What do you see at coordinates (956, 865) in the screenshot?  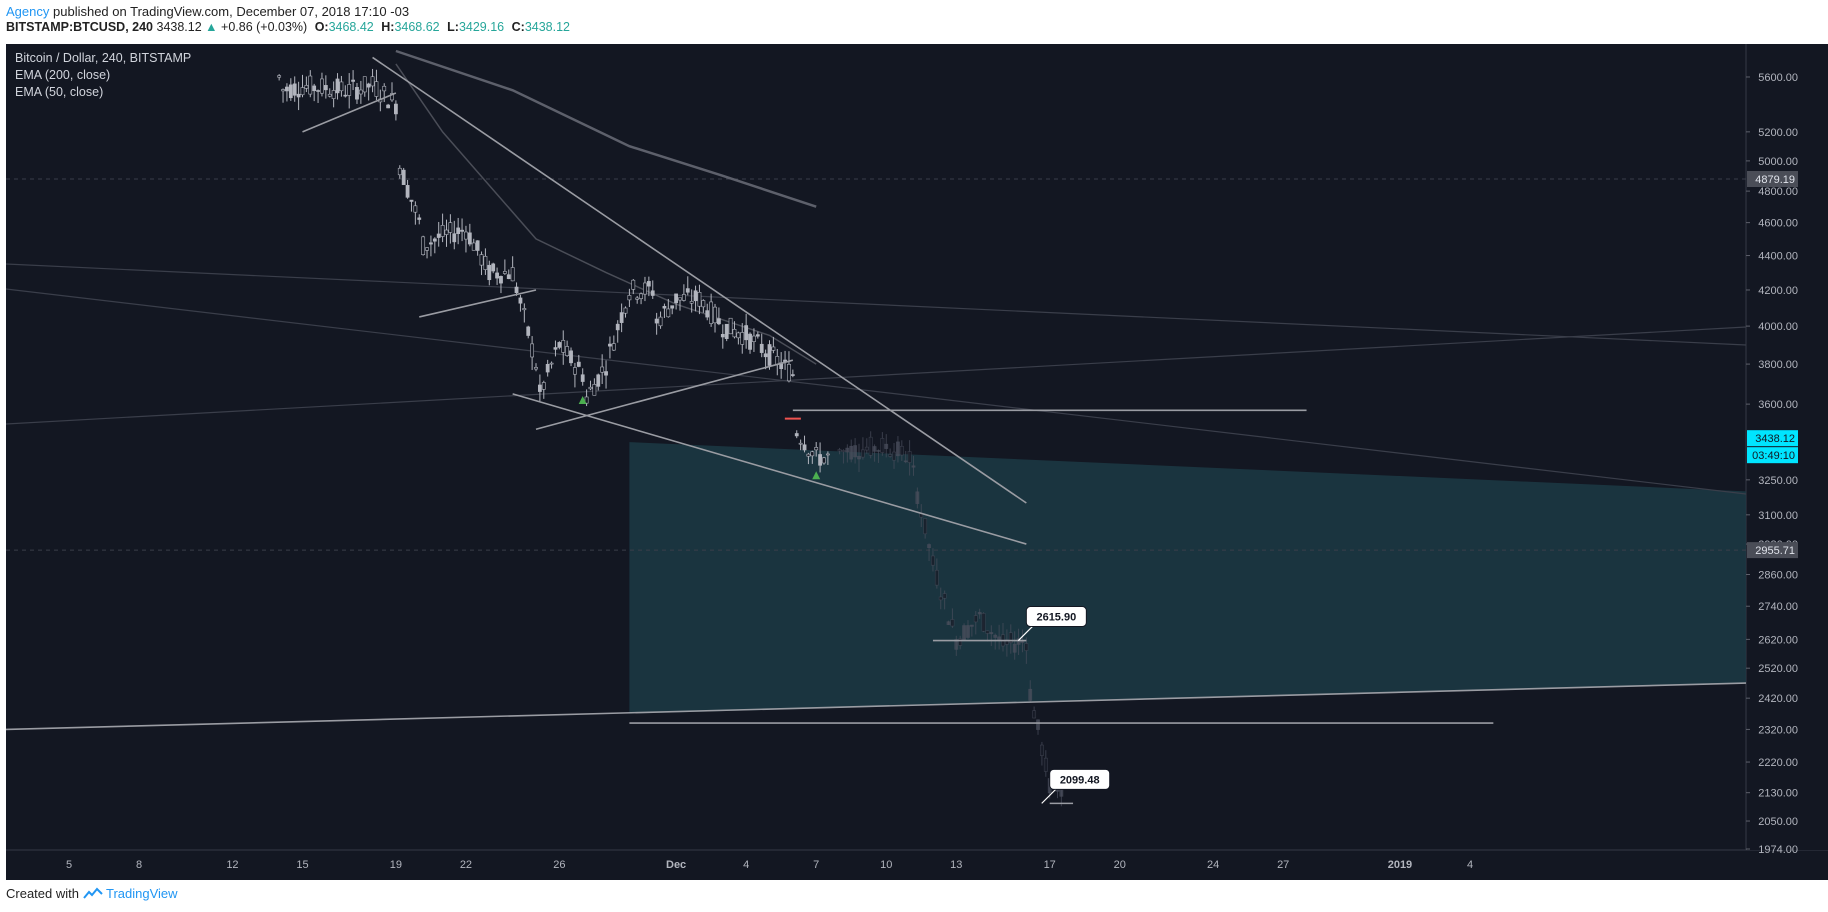 I see `x-tick-label: 13` at bounding box center [956, 865].